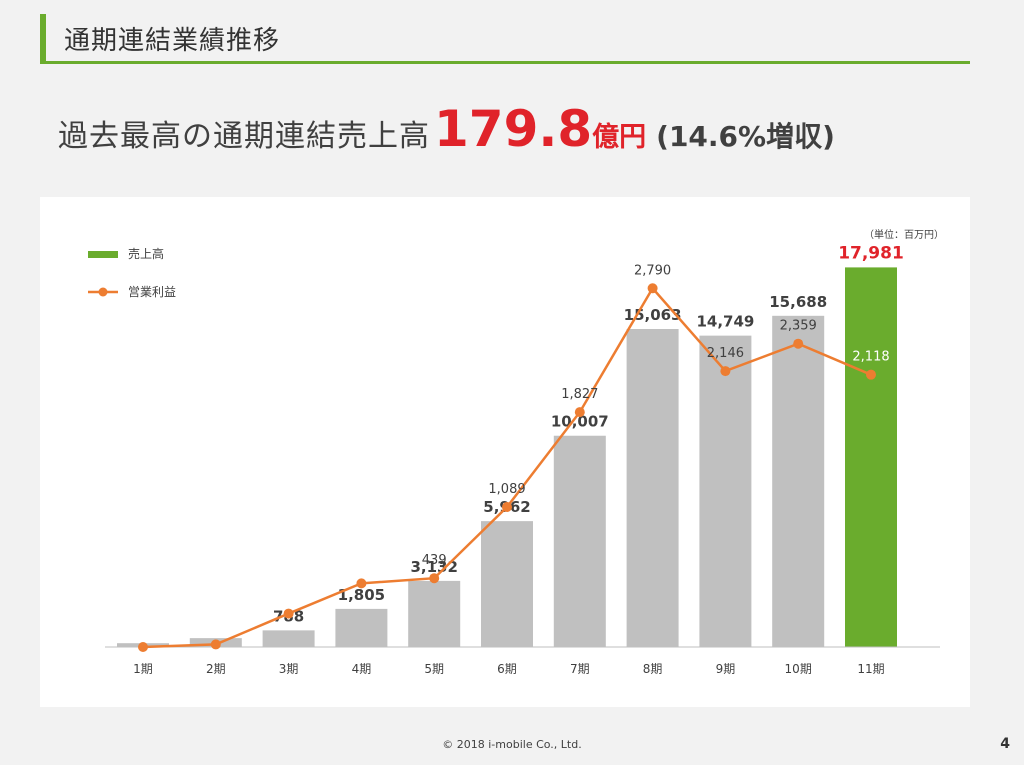  What do you see at coordinates (726, 669) in the screenshot?
I see `x-tick-label: 9期` at bounding box center [726, 669].